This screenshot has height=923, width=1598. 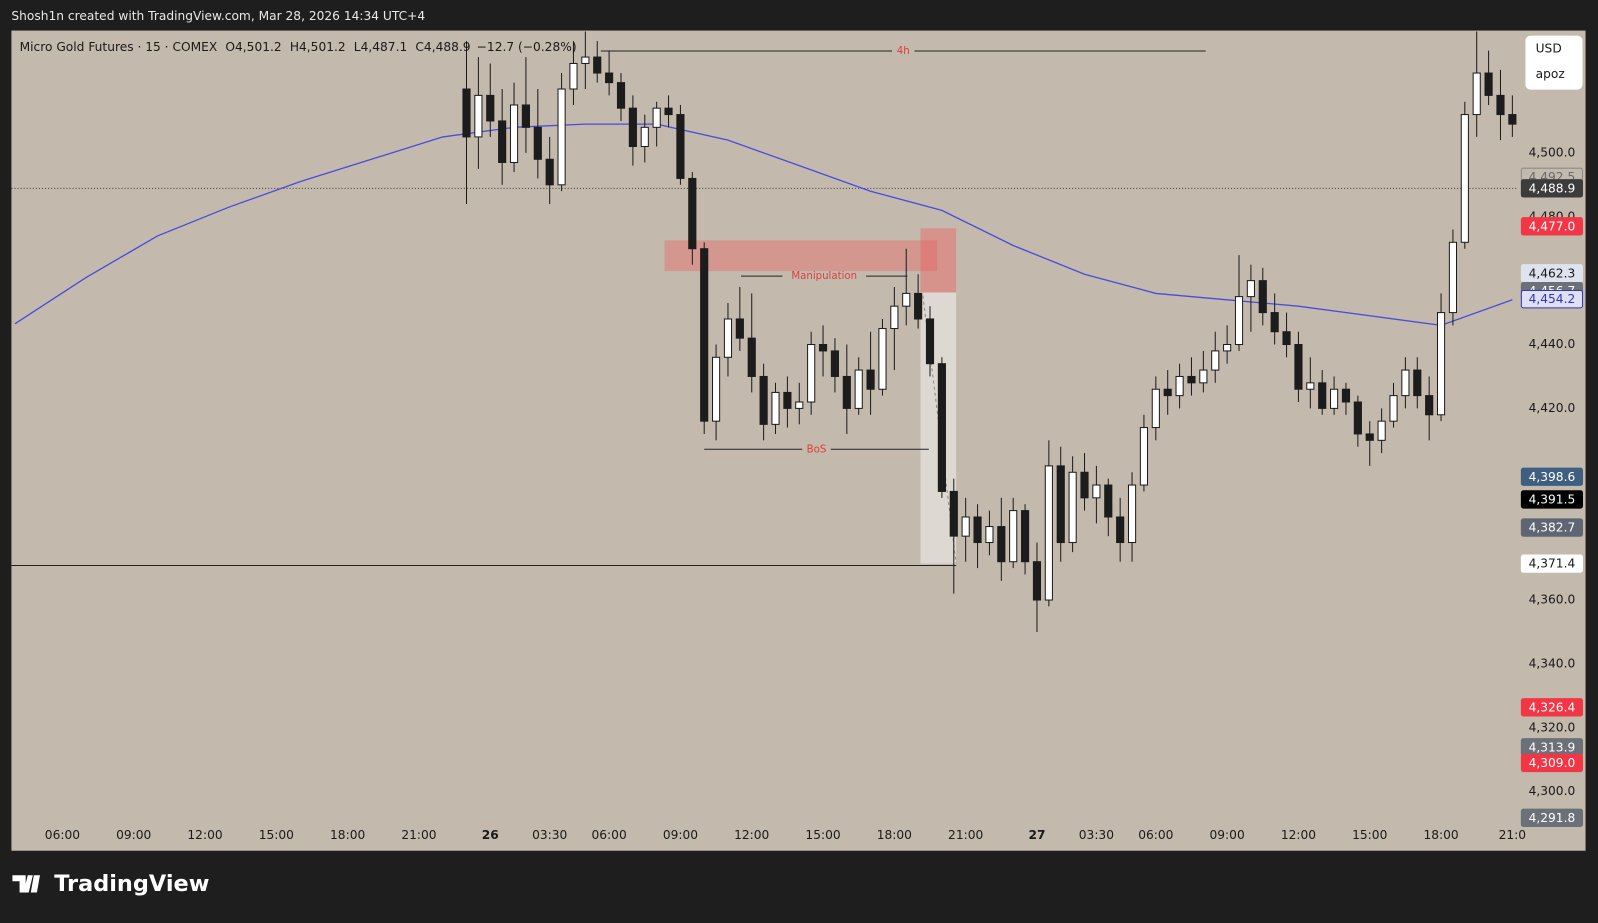 I want to click on y-tick-label: 4,320.0, so click(x=1552, y=727).